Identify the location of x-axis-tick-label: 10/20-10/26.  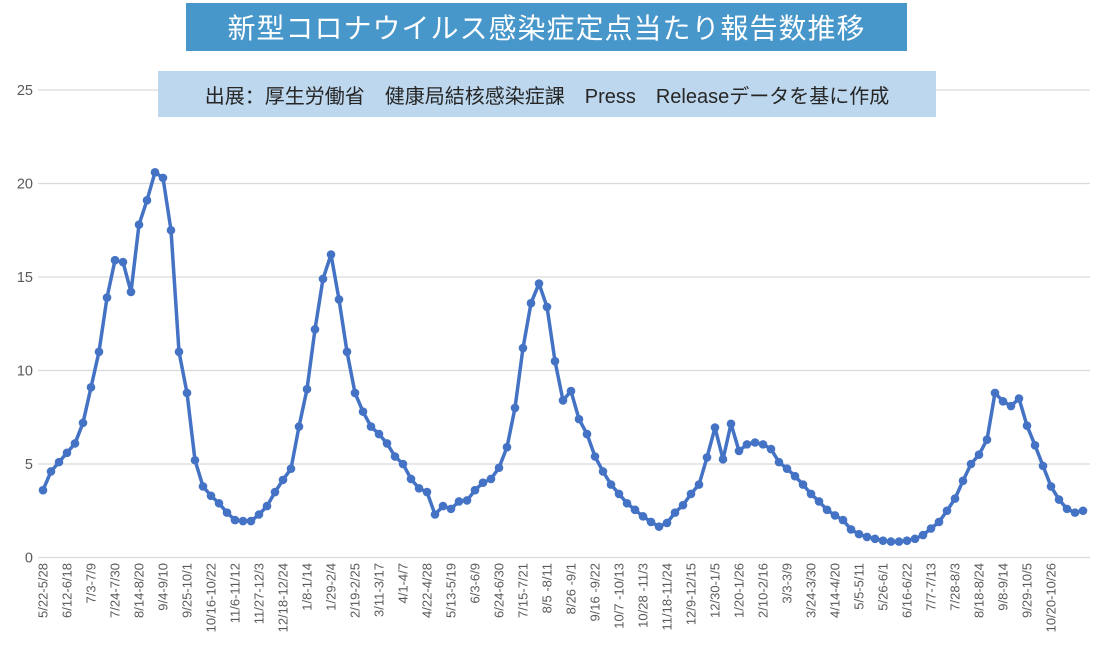
(1051, 597).